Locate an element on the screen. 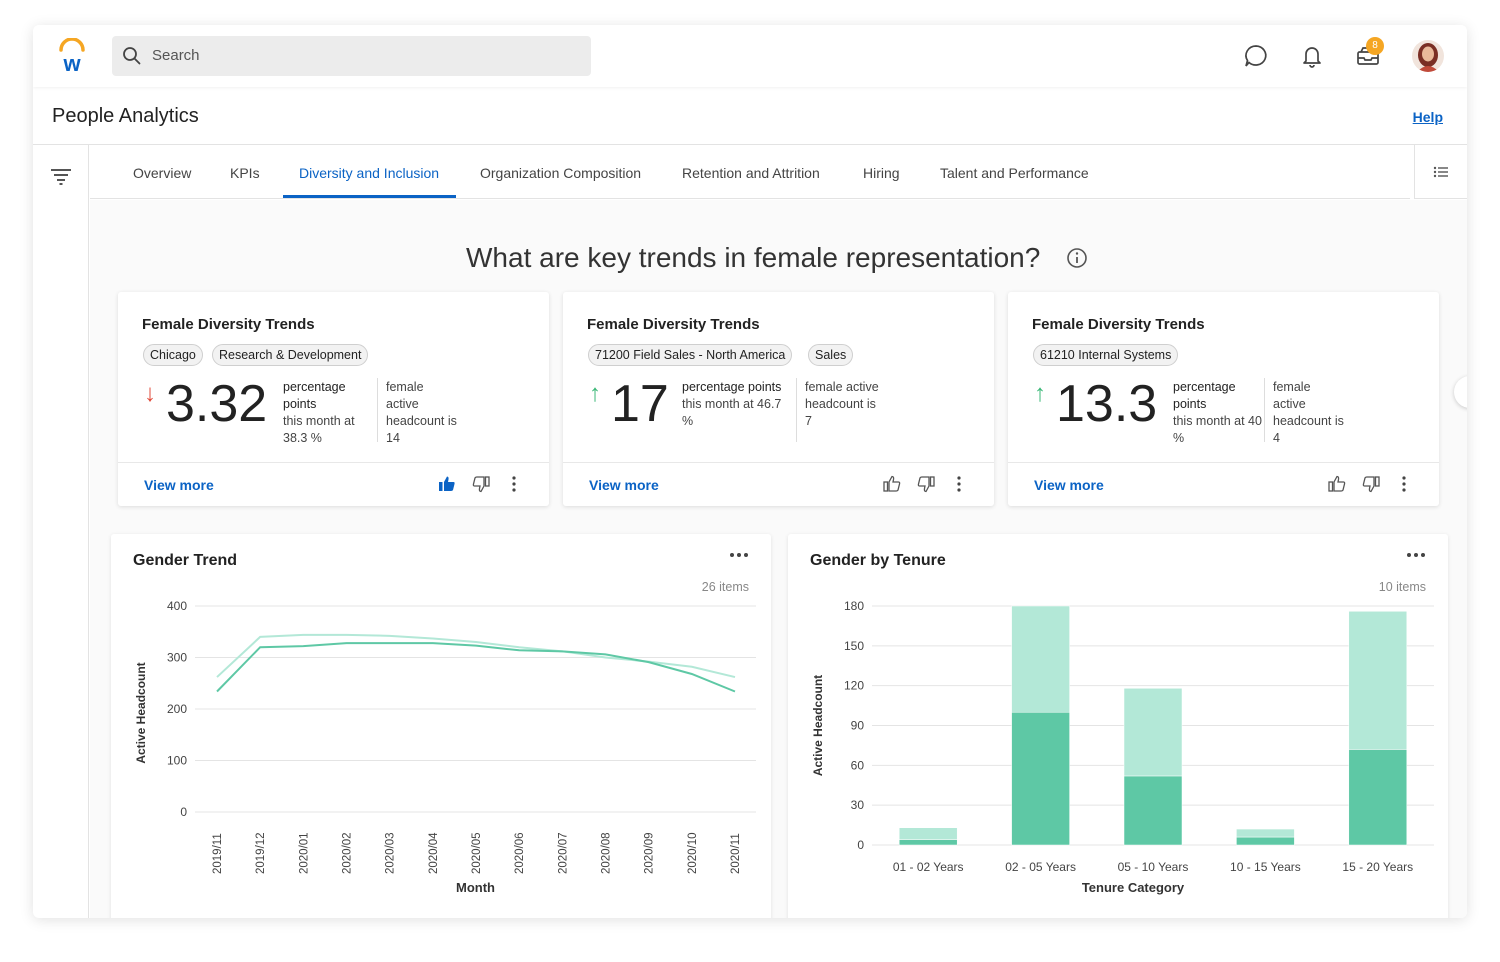 The image size is (1500, 962). arrow-up-icon: ↑ is located at coordinates (1040, 393).